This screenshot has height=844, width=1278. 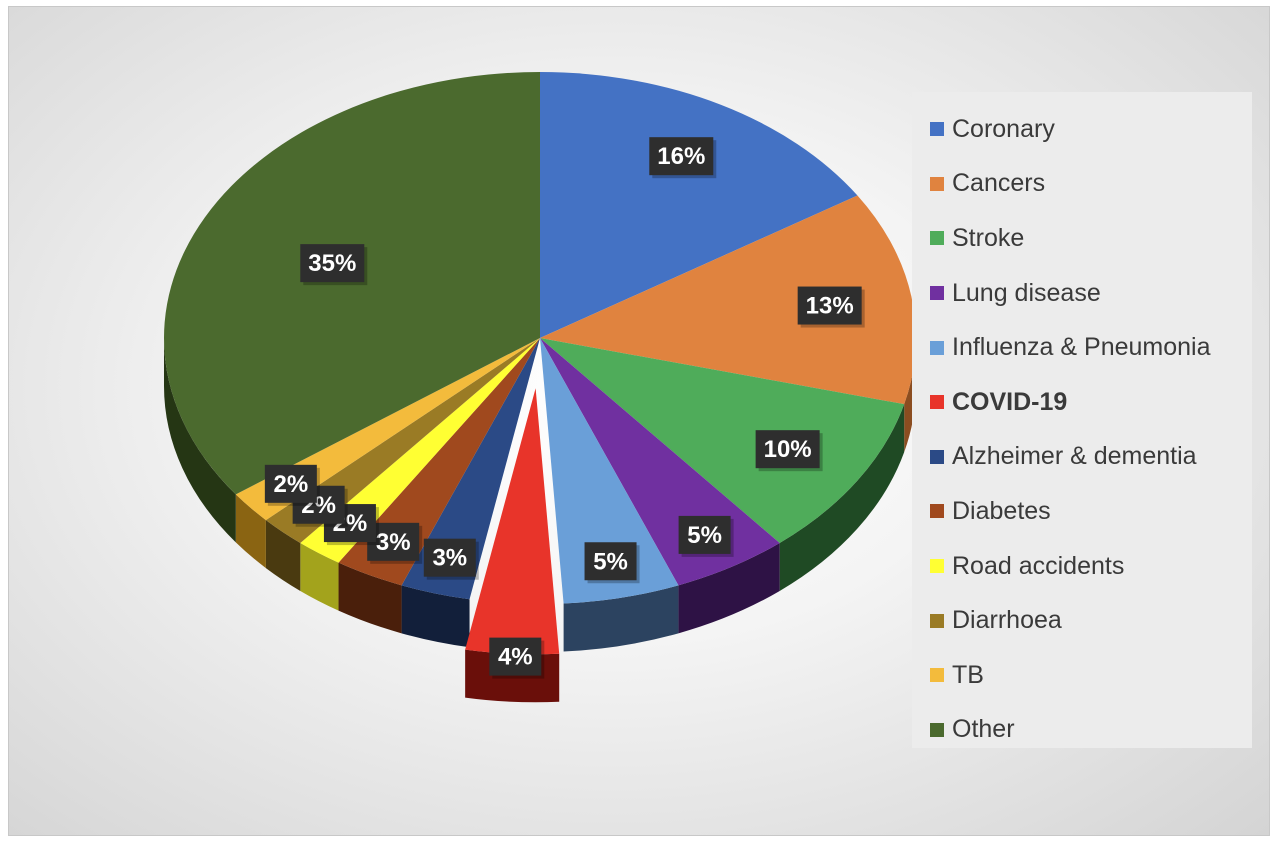 I want to click on data-label: 13%, so click(x=831, y=307).